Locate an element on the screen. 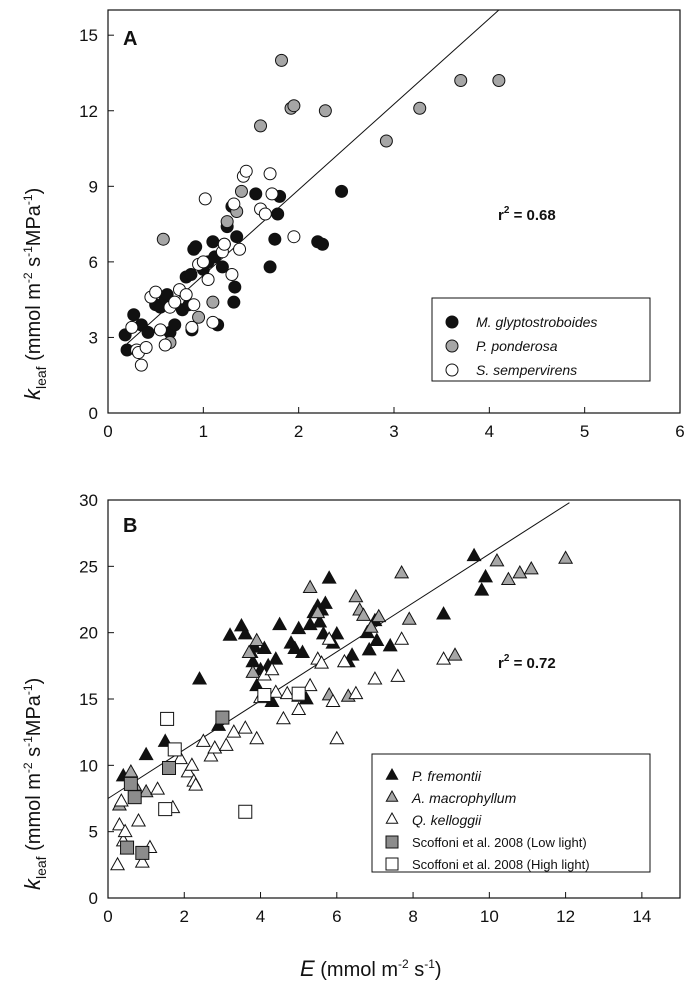 This screenshot has width=700, height=986. x-tick-label: 2 is located at coordinates (184, 916).